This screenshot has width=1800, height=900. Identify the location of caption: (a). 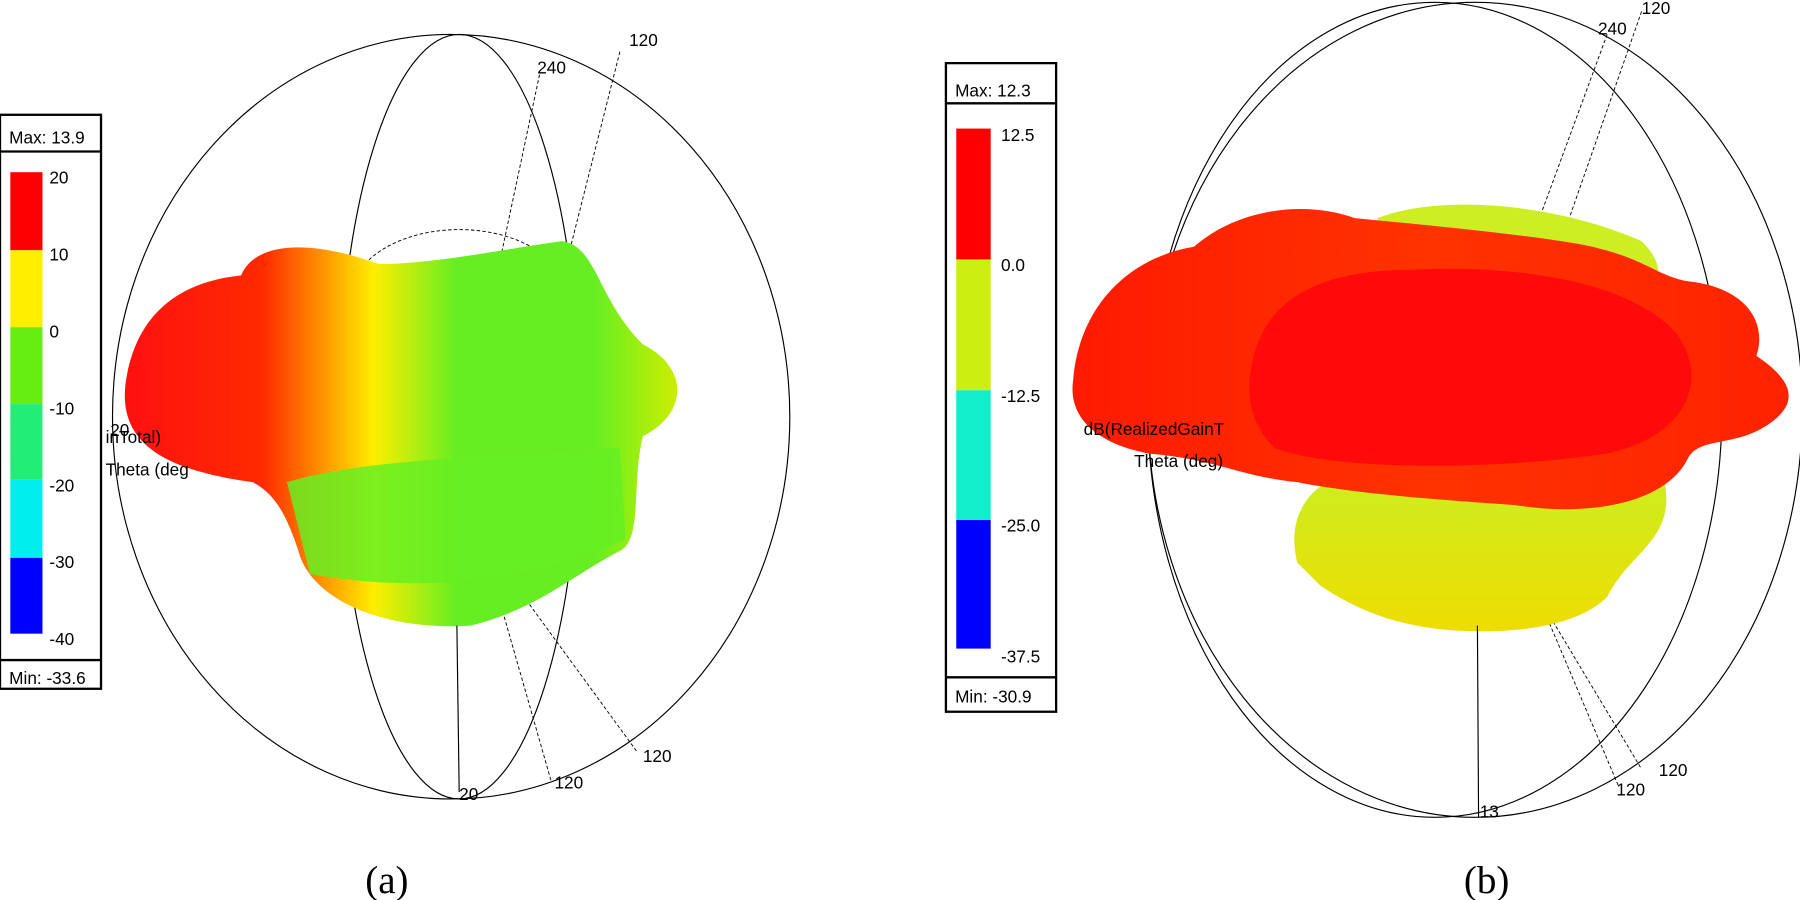
(386, 879).